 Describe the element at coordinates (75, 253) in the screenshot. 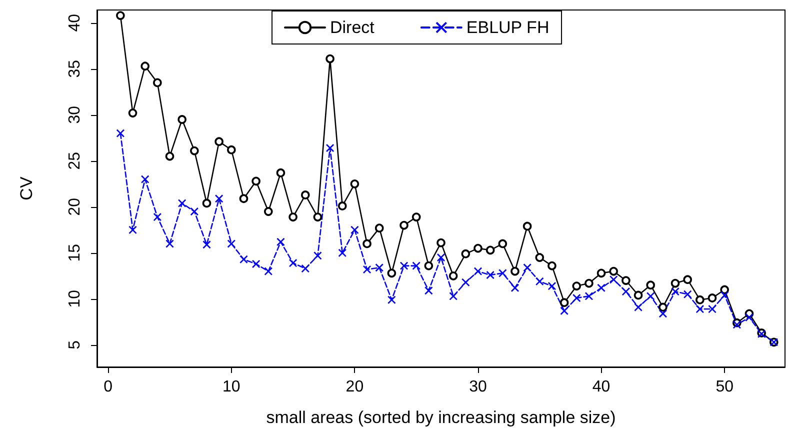

I see `y-tick-label: 15` at that location.